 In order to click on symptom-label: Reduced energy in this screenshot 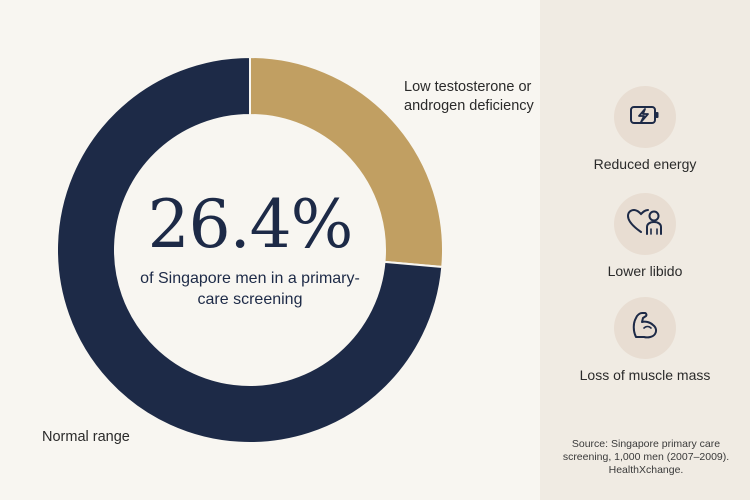, I will do `click(645, 164)`.